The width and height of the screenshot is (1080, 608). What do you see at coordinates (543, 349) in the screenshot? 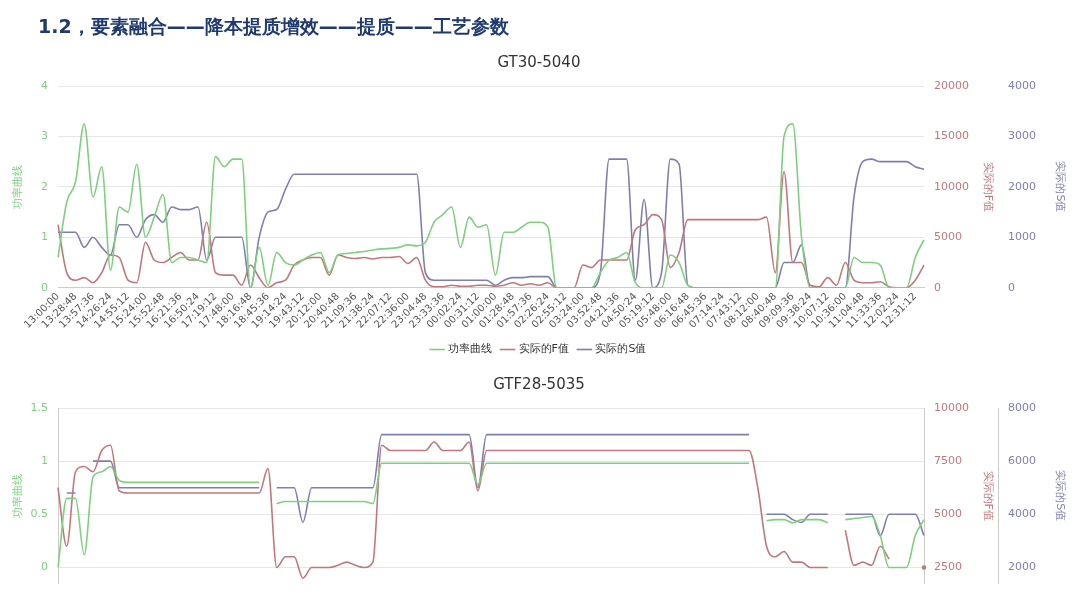
I see `legend-label: 实际的F值` at bounding box center [543, 349].